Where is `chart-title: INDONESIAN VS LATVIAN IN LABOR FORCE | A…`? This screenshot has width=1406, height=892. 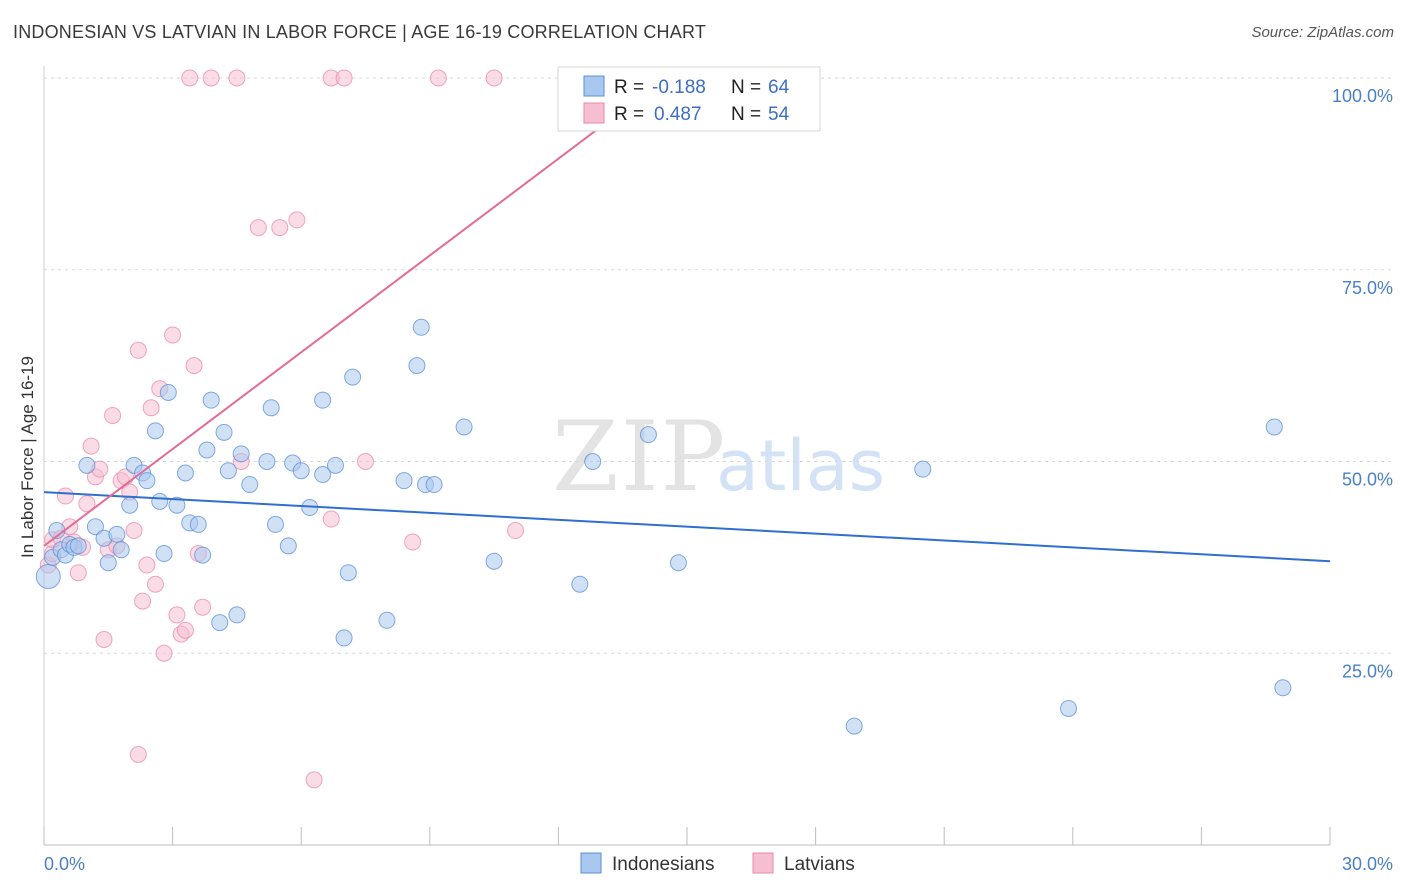 chart-title: INDONESIAN VS LATVIAN IN LABOR FORCE | A… is located at coordinates (360, 32).